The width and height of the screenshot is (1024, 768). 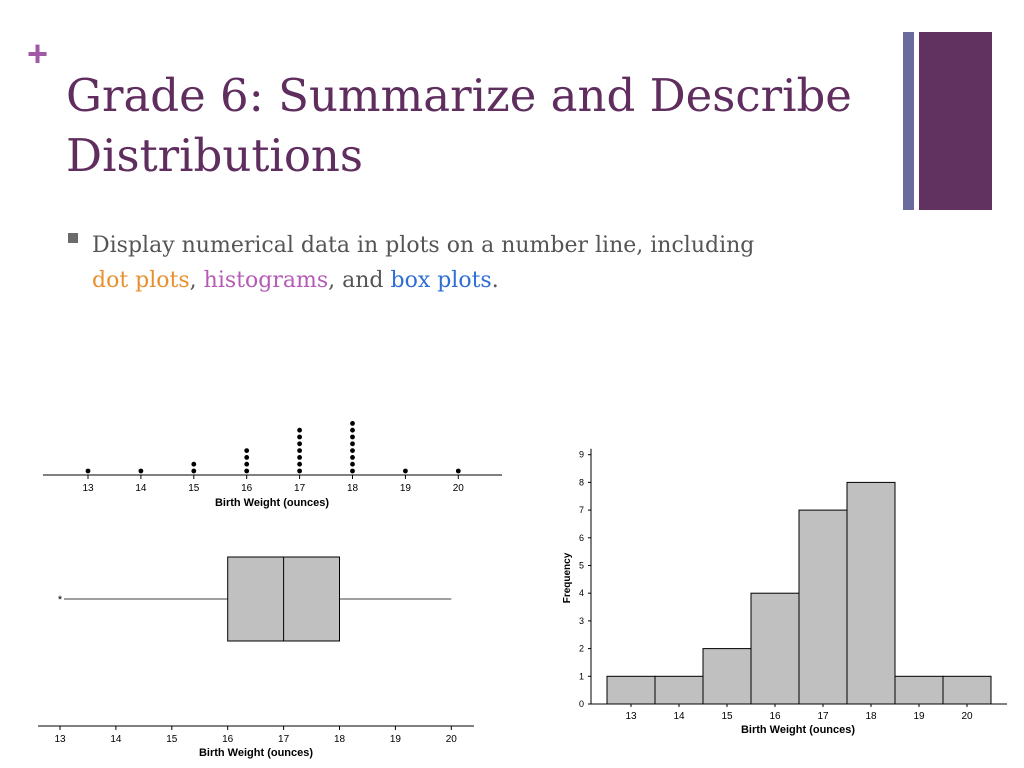 What do you see at coordinates (823, 716) in the screenshot?
I see `histogram-x-tick-label: 17` at bounding box center [823, 716].